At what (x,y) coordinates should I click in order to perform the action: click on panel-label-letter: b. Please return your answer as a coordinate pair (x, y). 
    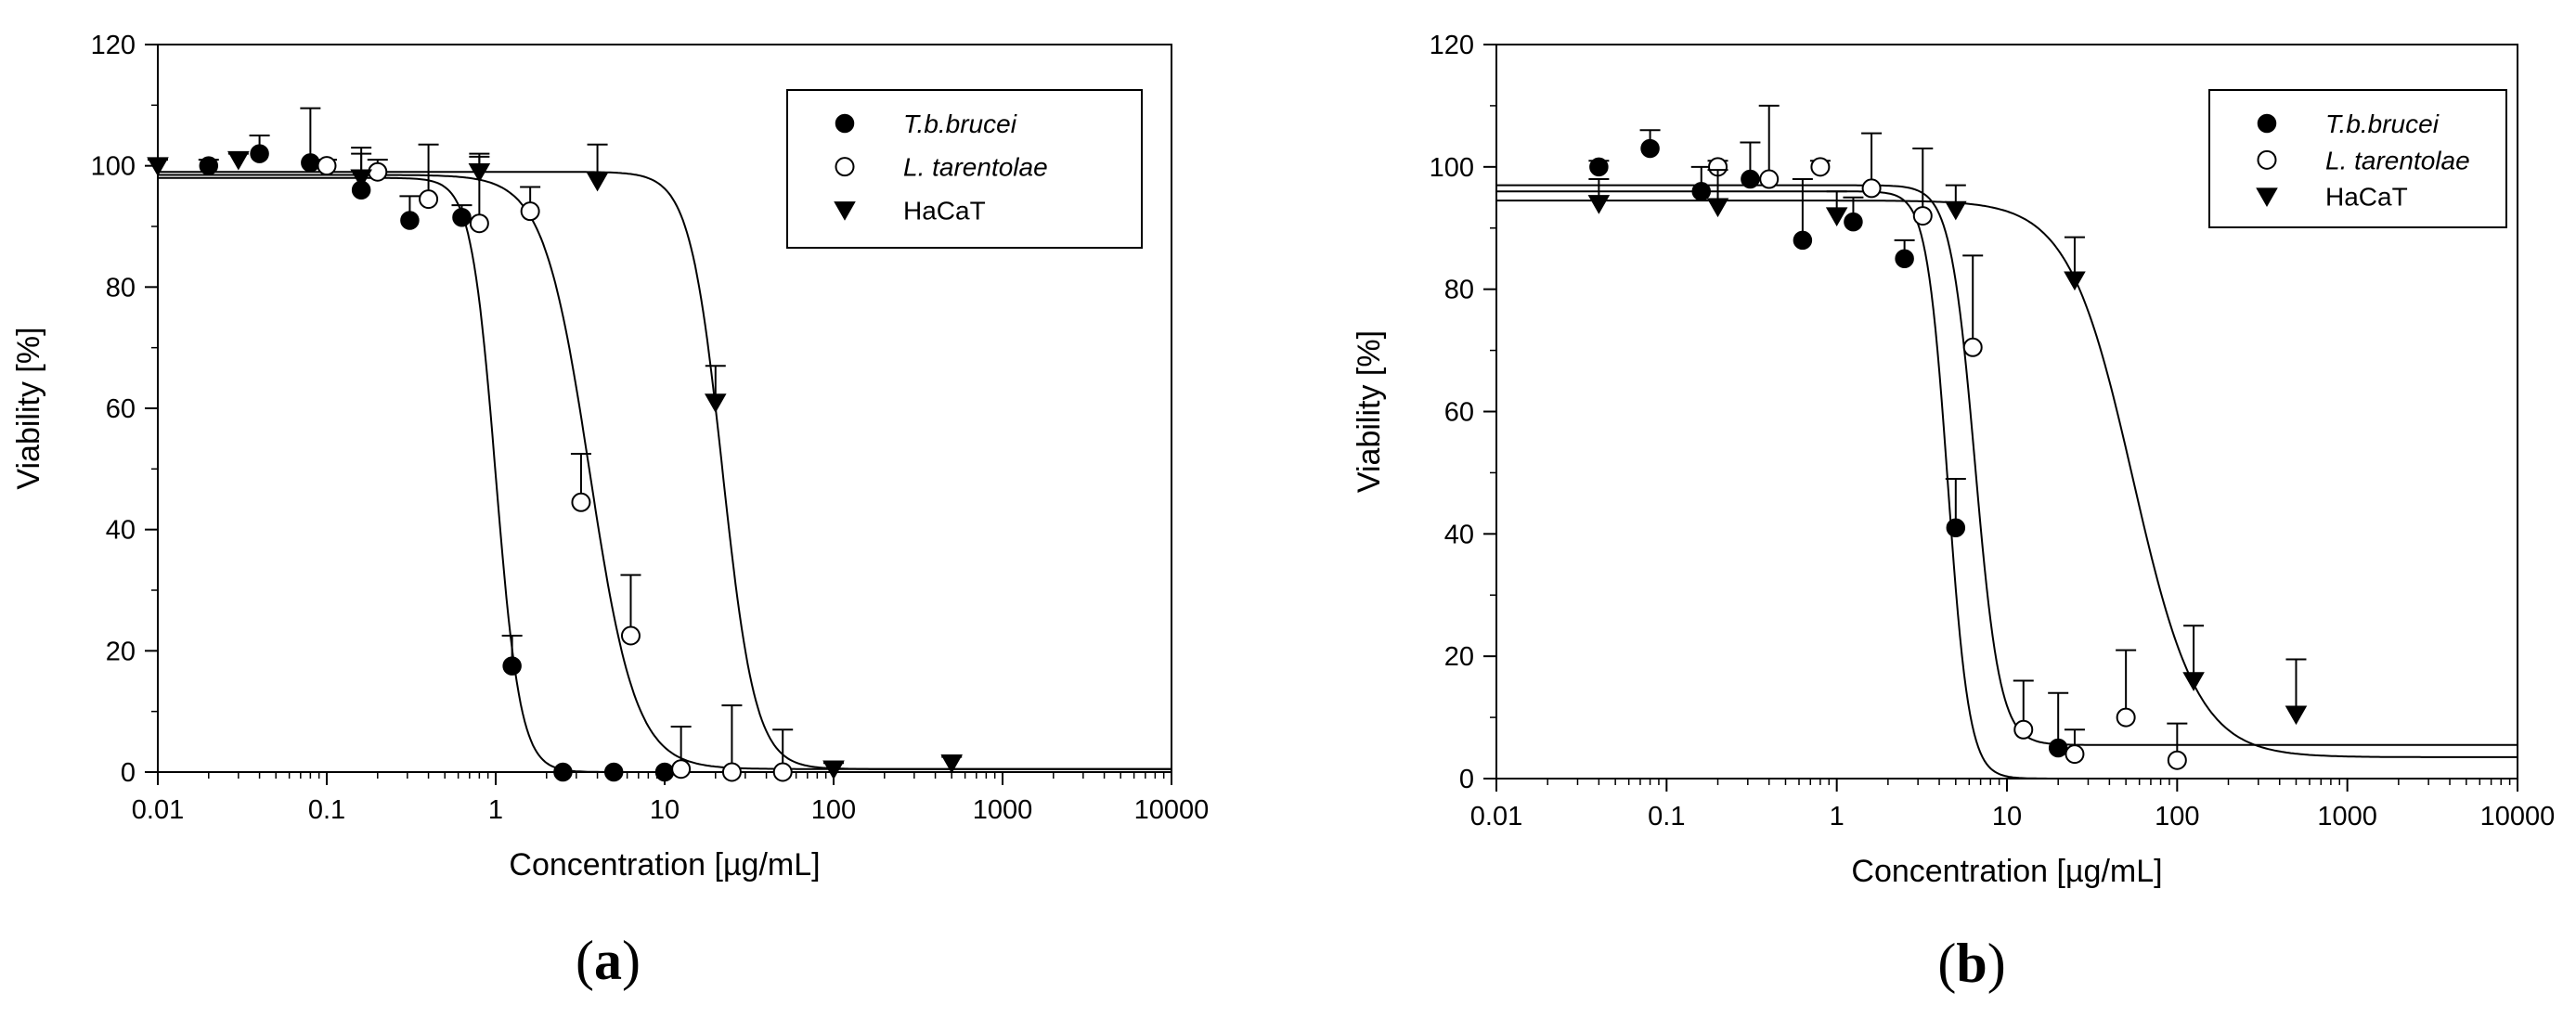
    Looking at the image, I should click on (1971, 963).